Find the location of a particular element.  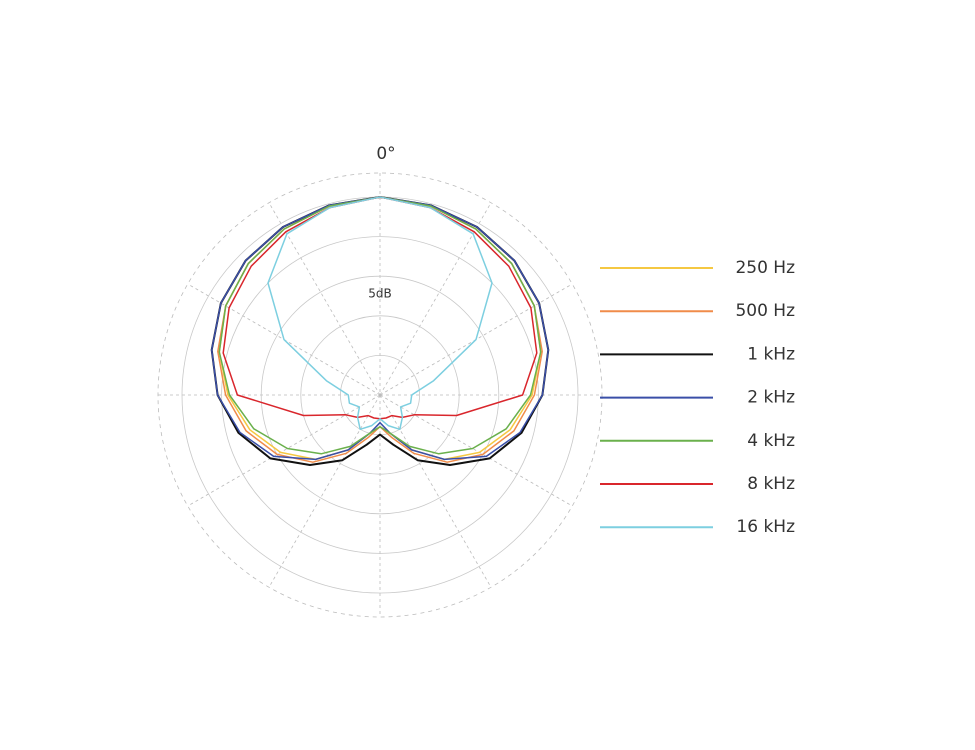

legend-label: 500 Hz is located at coordinates (765, 311).